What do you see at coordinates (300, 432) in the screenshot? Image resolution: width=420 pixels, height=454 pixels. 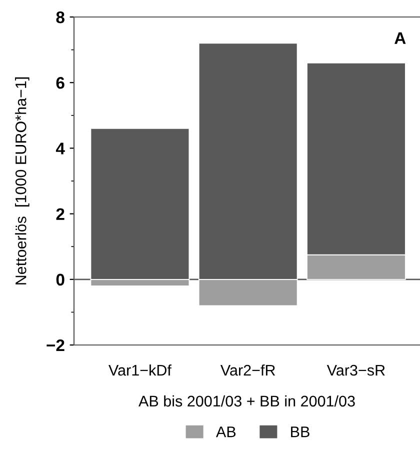 I see `legend-label: BB` at bounding box center [300, 432].